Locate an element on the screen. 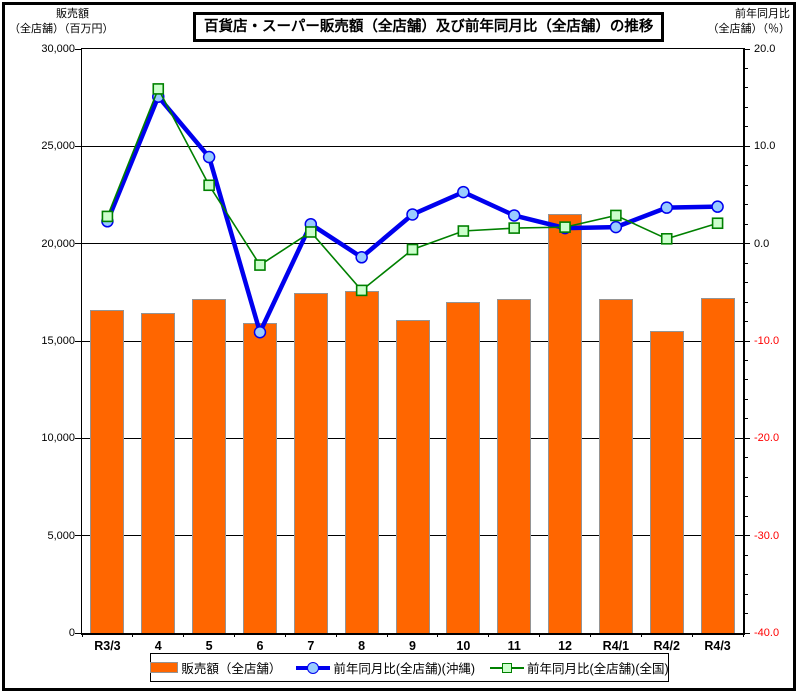  left-axis-tick-label: 15,000 is located at coordinates (58, 341).